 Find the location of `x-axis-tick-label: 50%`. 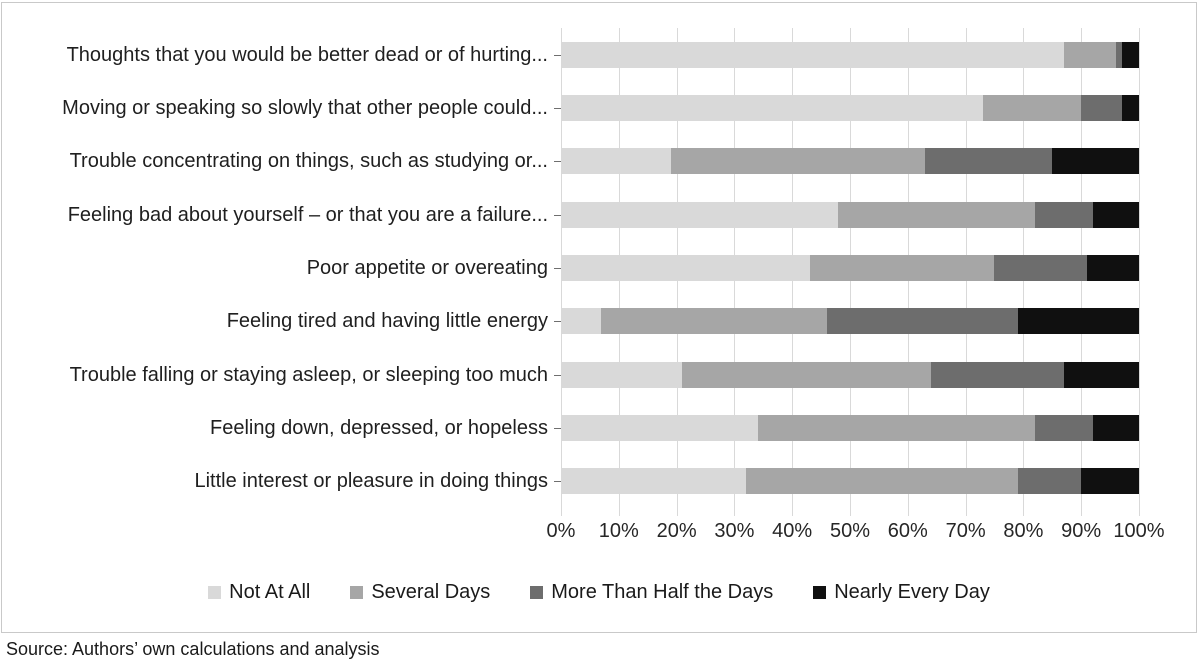

x-axis-tick-label: 50% is located at coordinates (850, 531).